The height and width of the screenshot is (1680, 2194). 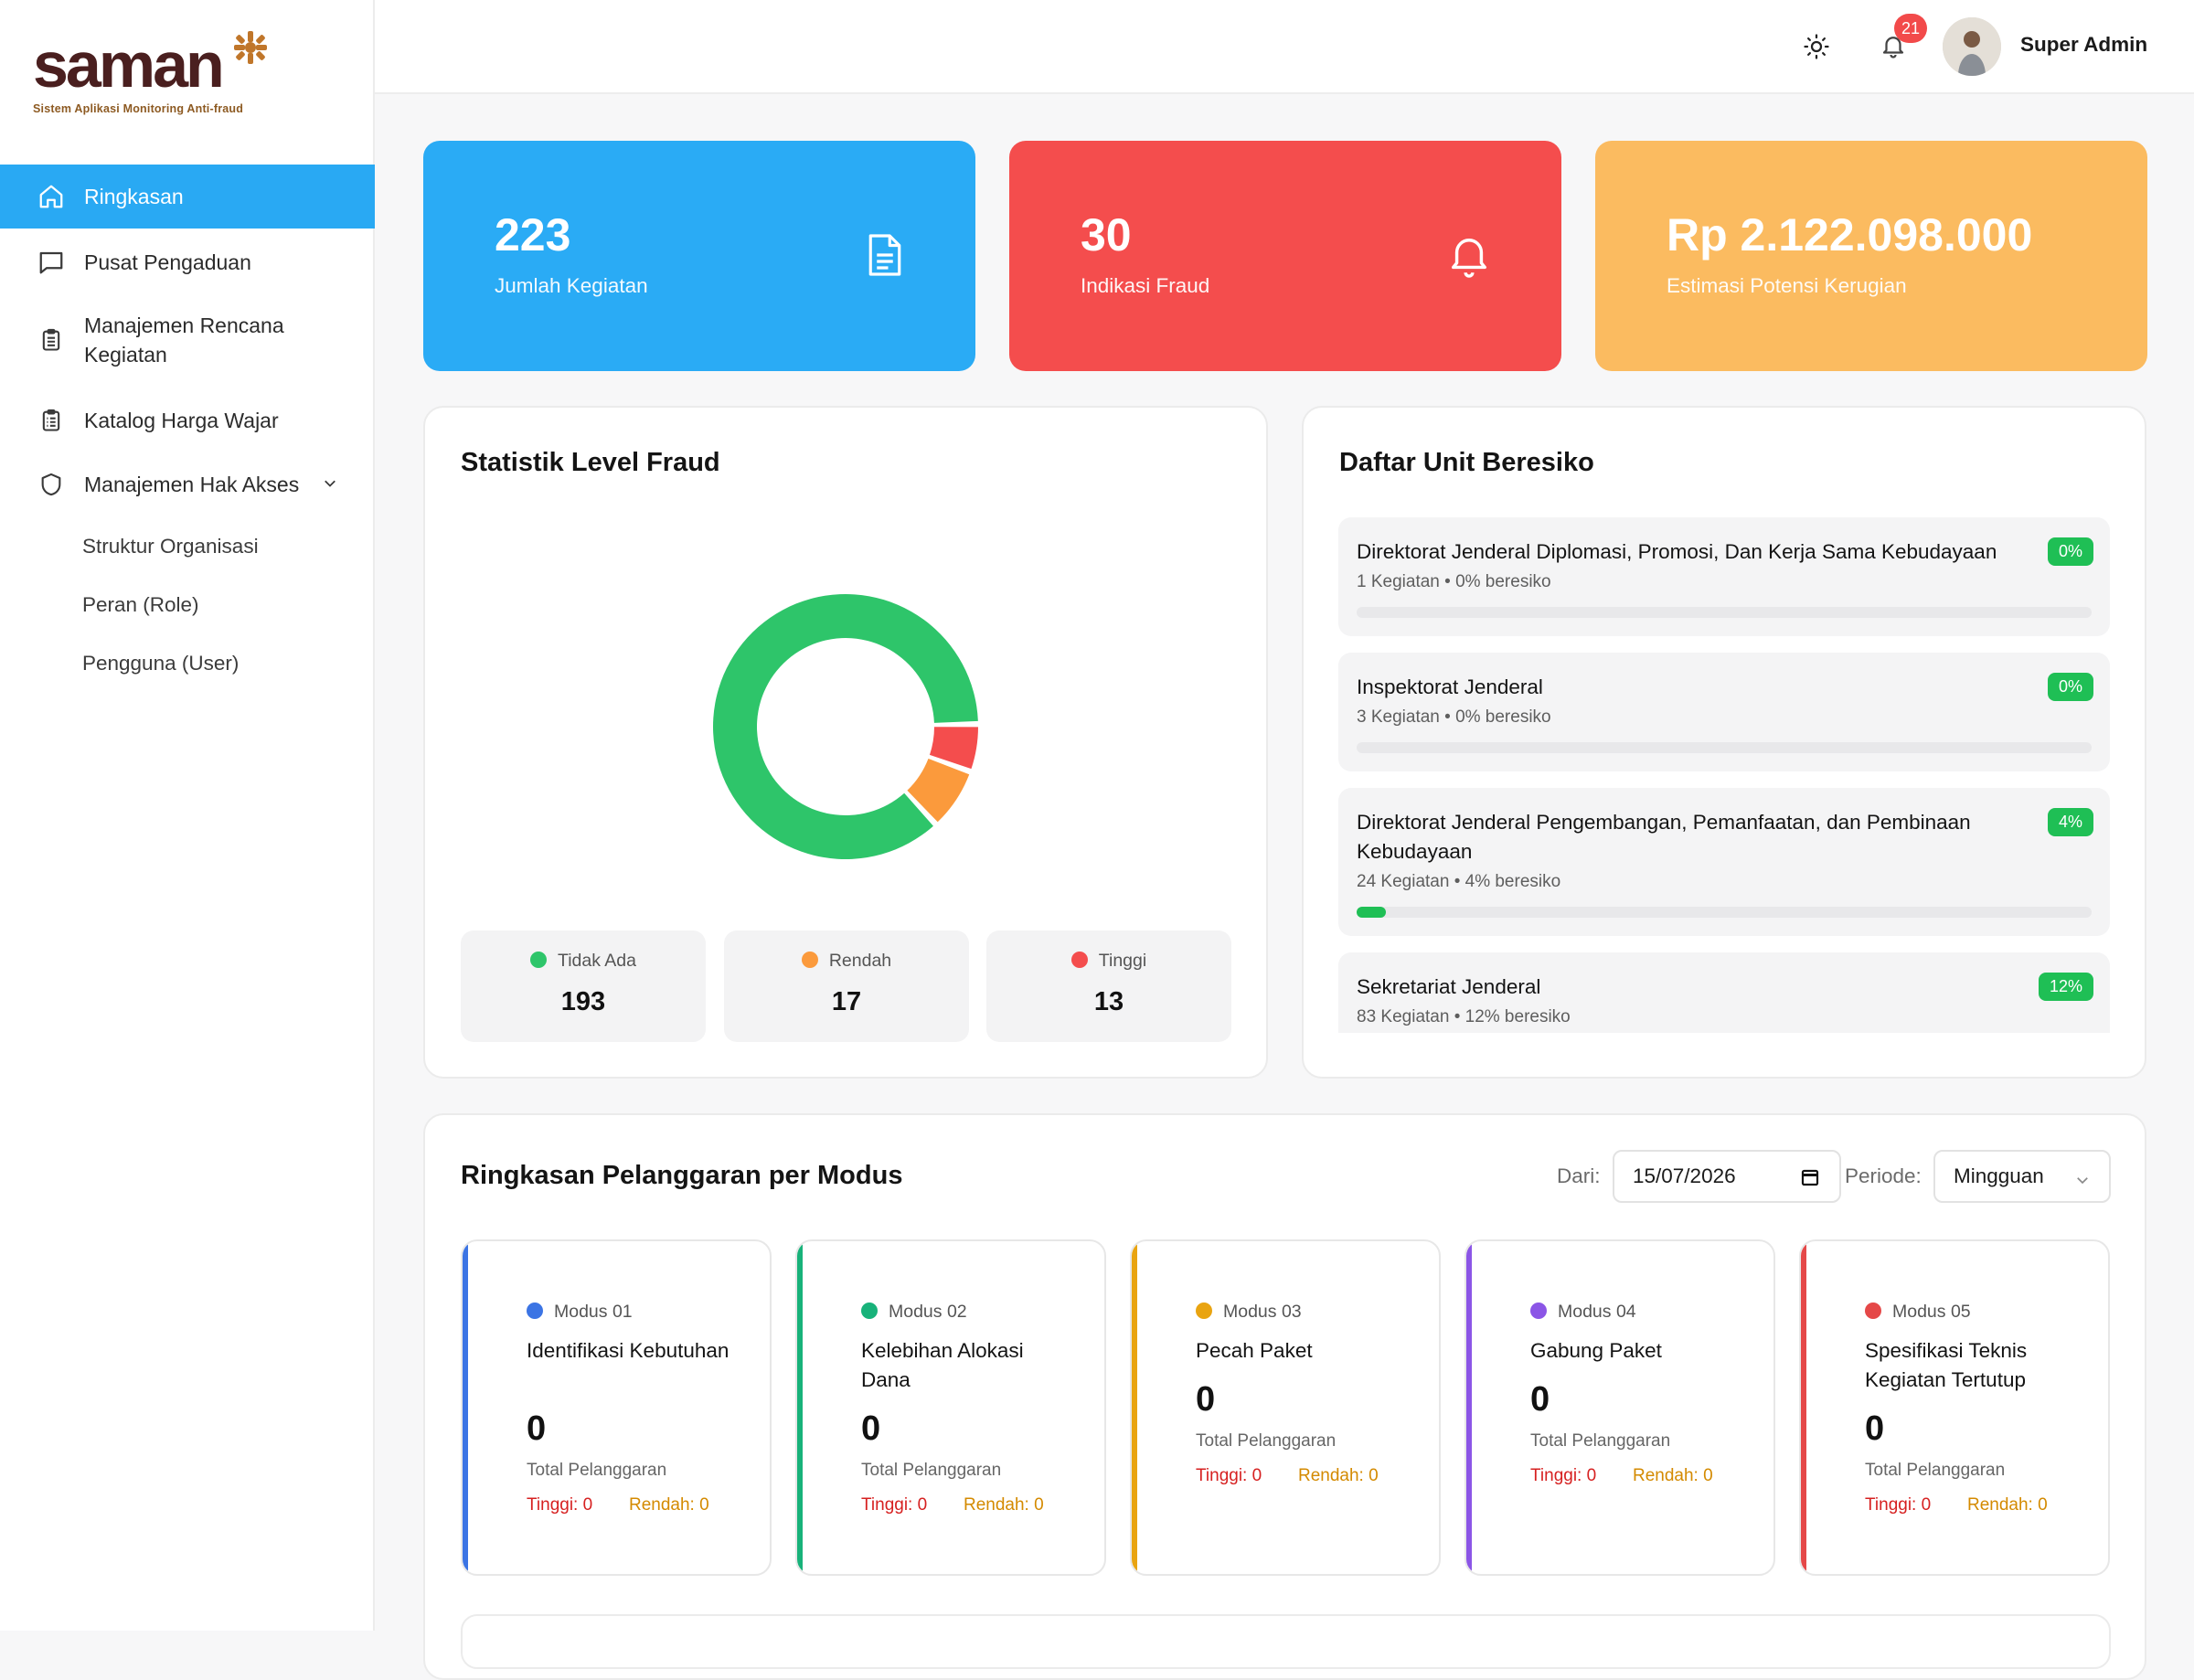 I want to click on sidebar-item-ringkasan: Ringkasan, so click(x=187, y=197).